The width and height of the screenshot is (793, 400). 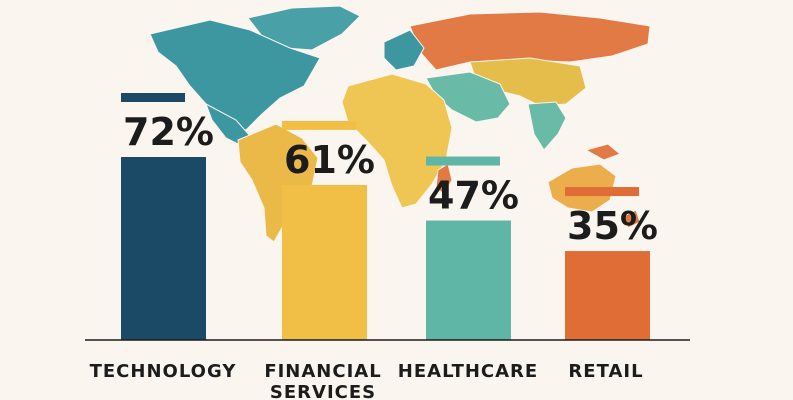 What do you see at coordinates (329, 160) in the screenshot?
I see `value-label-2: 61%` at bounding box center [329, 160].